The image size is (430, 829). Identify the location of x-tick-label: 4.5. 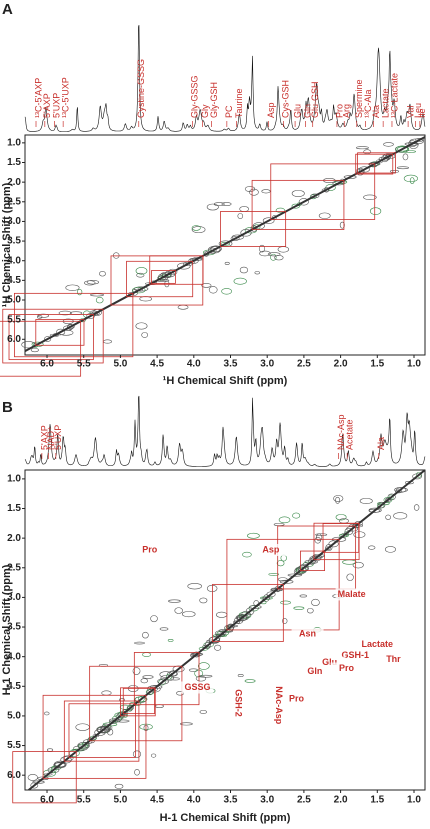
(157, 800).